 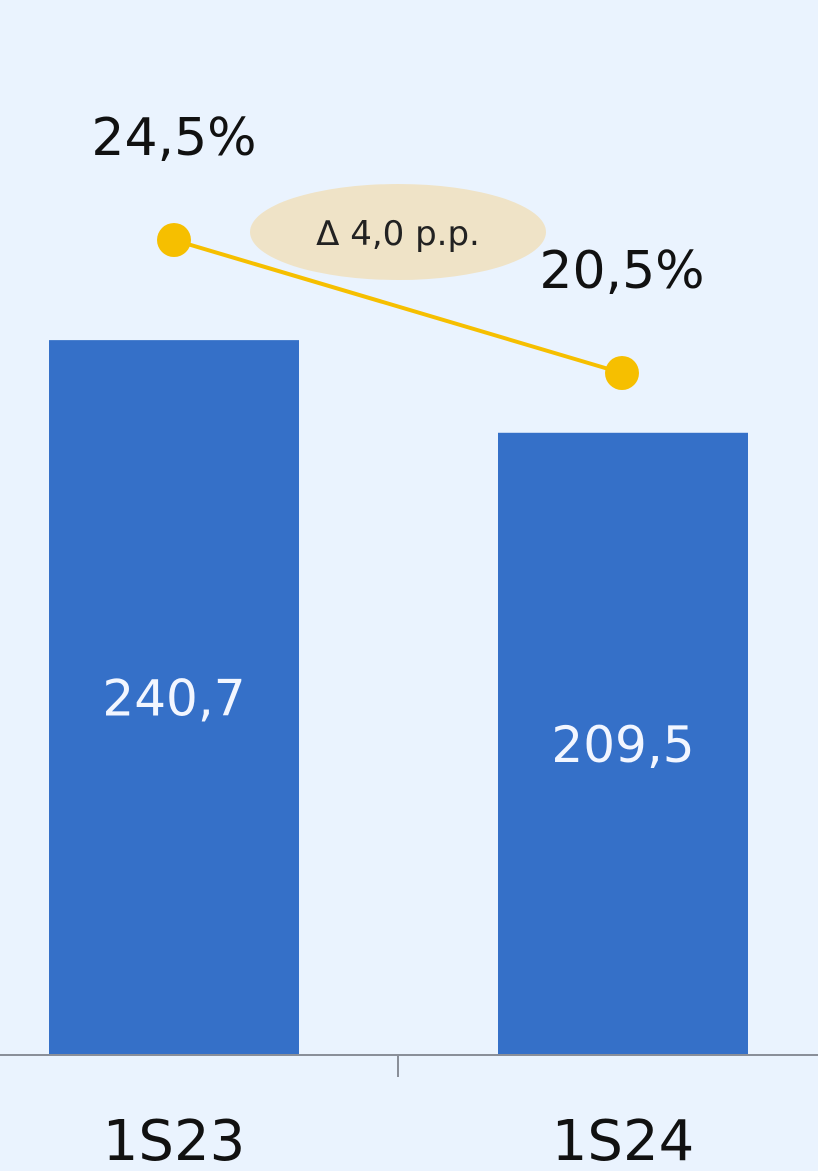 I want to click on category-labels: 1S23 1S24, so click(x=398, y=1140).